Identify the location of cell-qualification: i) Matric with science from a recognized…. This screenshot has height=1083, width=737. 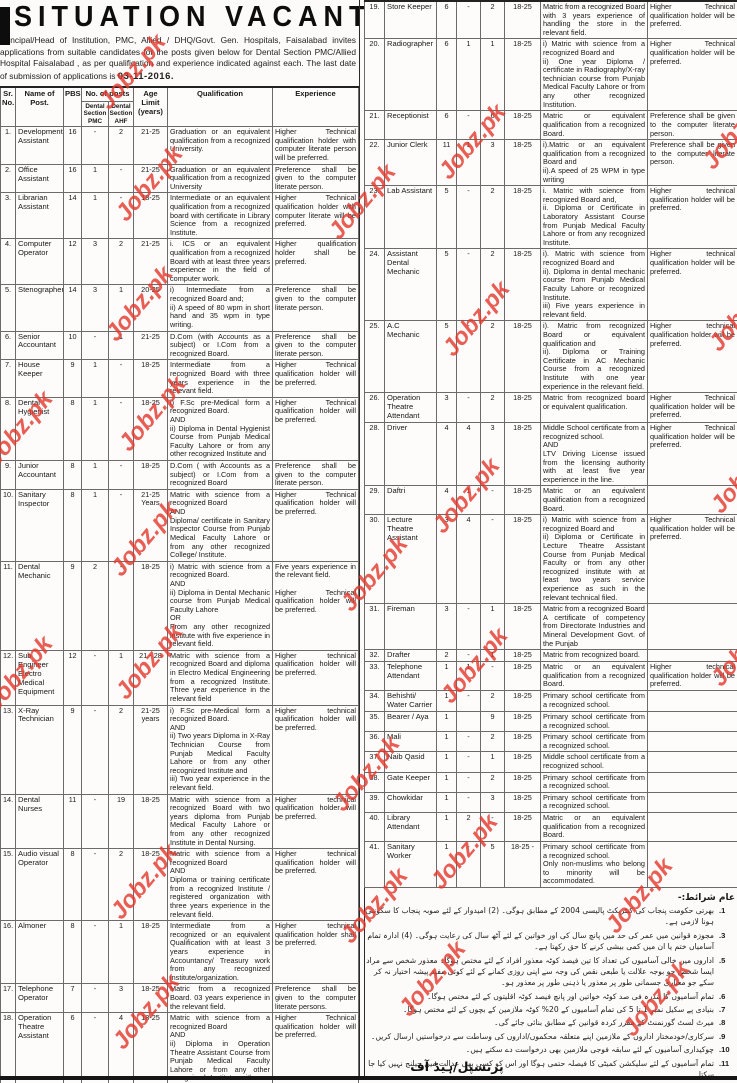
(594, 559).